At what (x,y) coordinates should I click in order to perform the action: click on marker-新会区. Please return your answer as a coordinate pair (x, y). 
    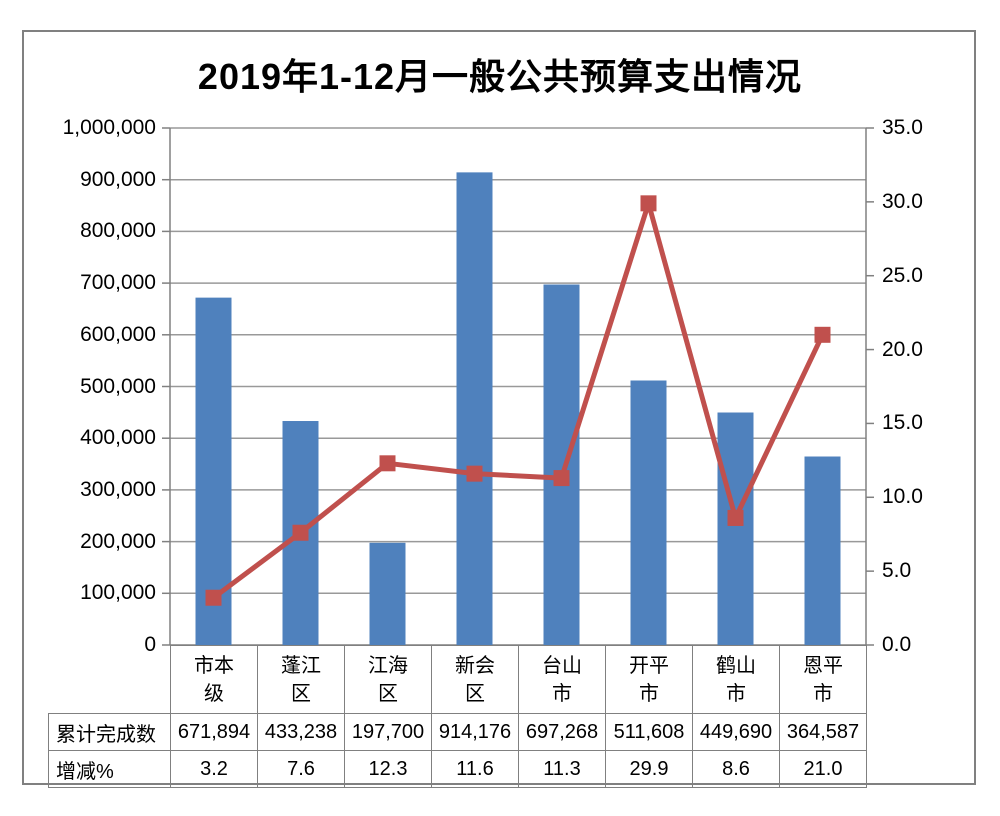
    Looking at the image, I should click on (474, 473).